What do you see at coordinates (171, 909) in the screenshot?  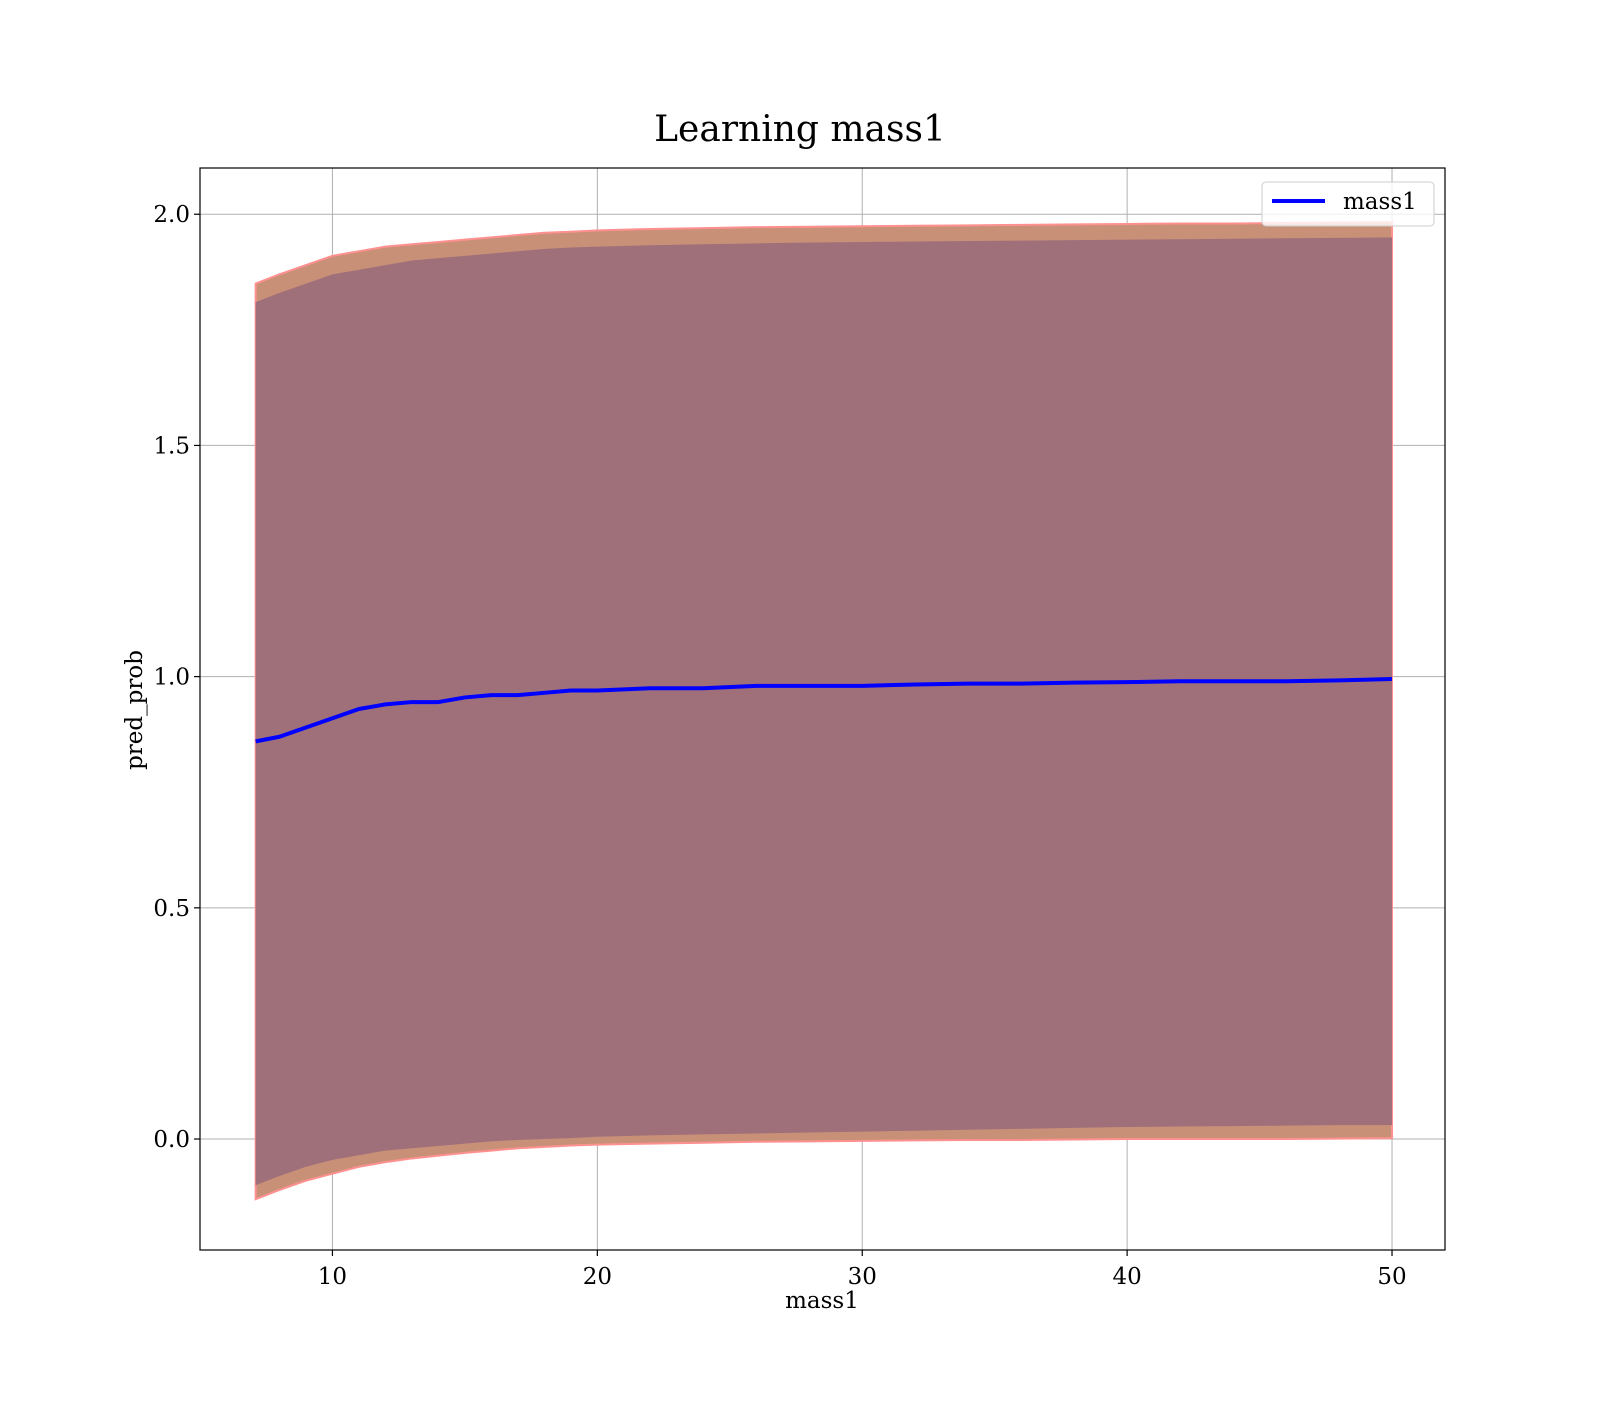 I see `y-tick-label: 0.5` at bounding box center [171, 909].